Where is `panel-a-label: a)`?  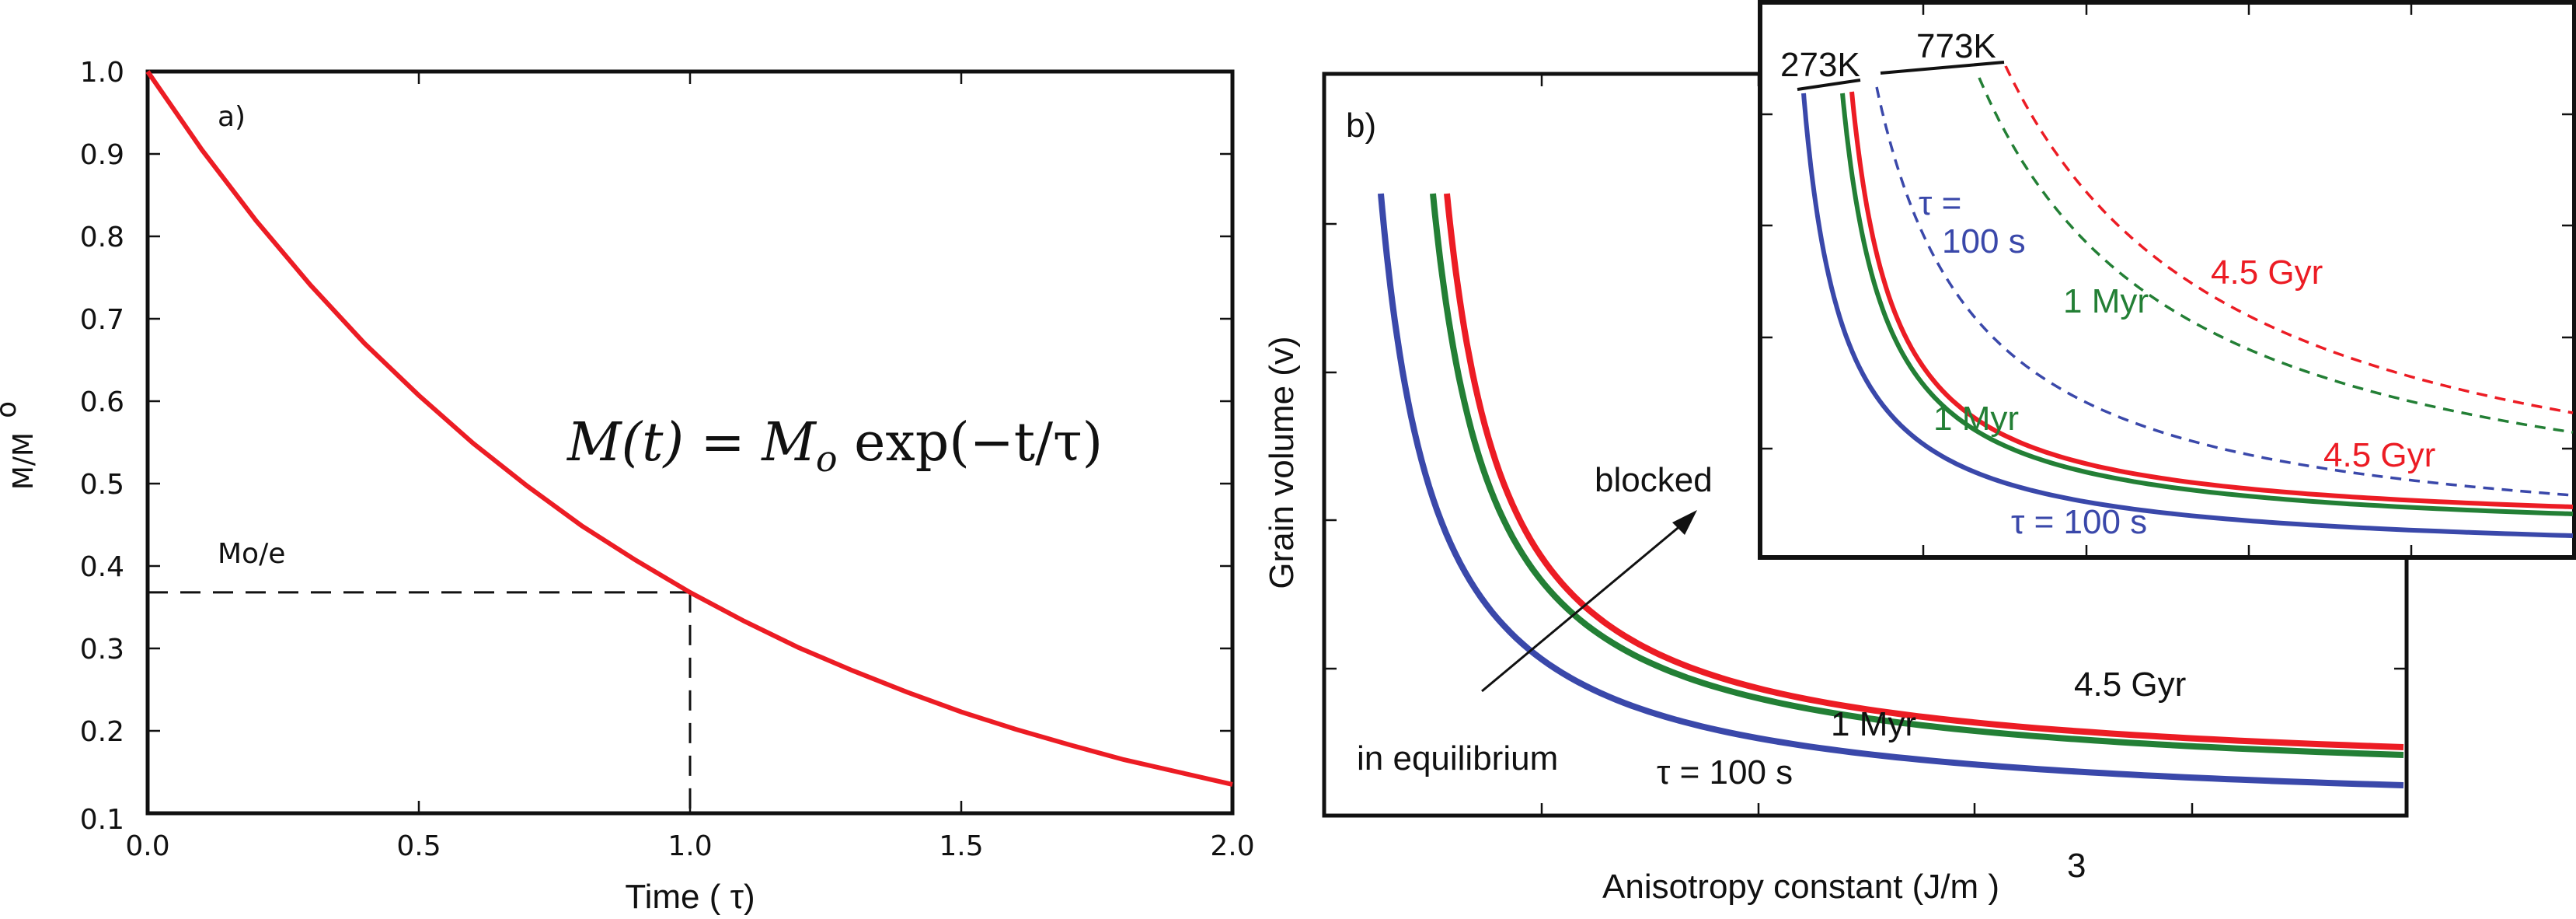 panel-a-label: a) is located at coordinates (232, 117).